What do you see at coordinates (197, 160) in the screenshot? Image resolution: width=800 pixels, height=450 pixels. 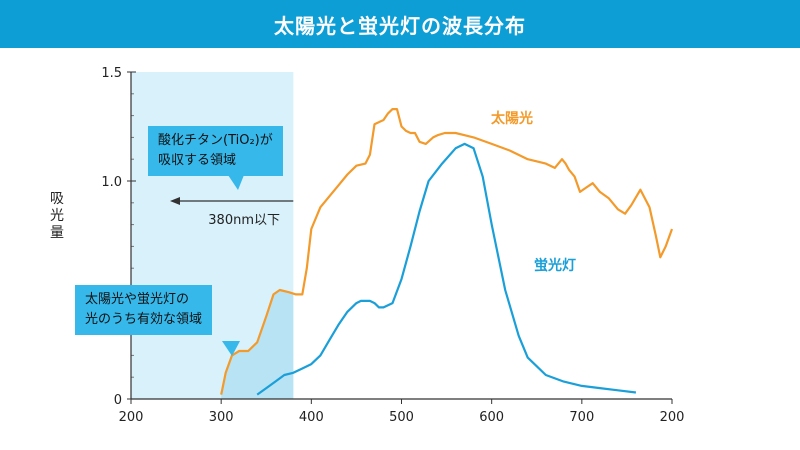 I see `tio2-callout-line-2: 吸収する領域` at bounding box center [197, 160].